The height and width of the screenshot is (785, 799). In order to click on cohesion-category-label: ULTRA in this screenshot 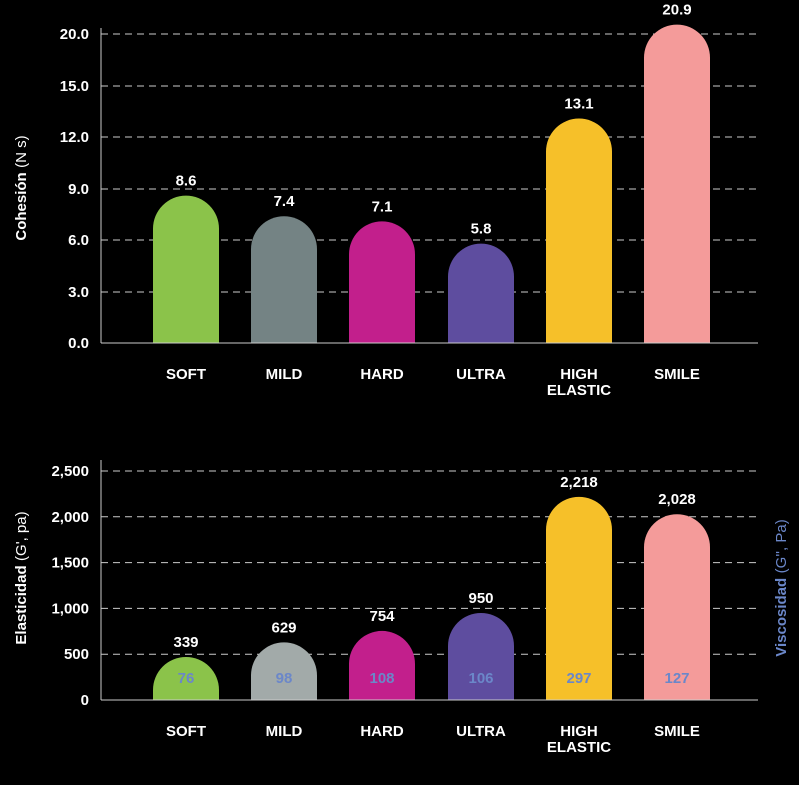, I will do `click(481, 374)`.